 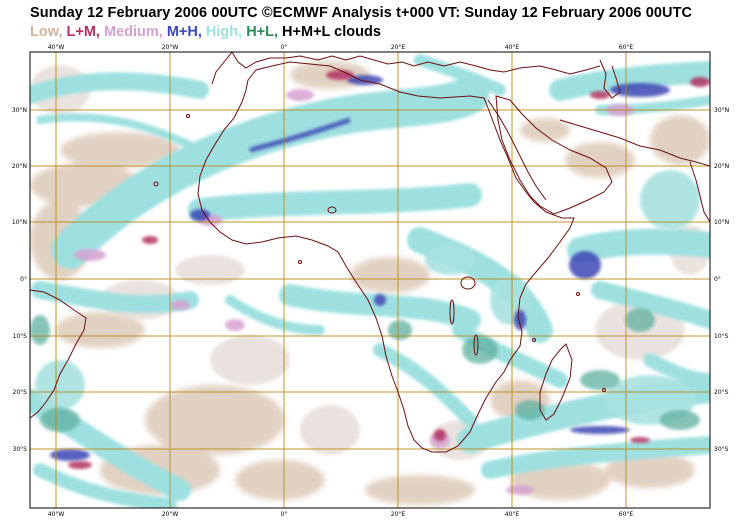 What do you see at coordinates (170, 47) in the screenshot?
I see `lon-label-20w-top: 20°W` at bounding box center [170, 47].